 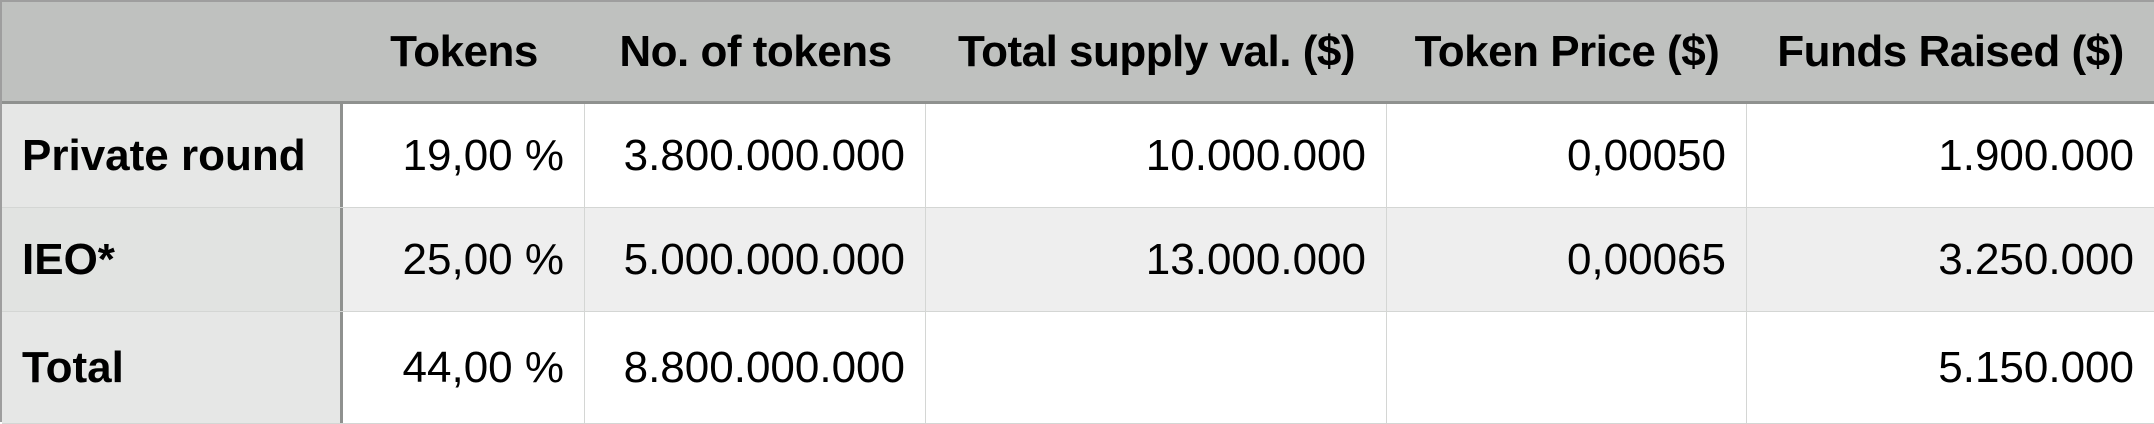 What do you see at coordinates (1567, 51) in the screenshot?
I see `header-token-price: Token Price ($)` at bounding box center [1567, 51].